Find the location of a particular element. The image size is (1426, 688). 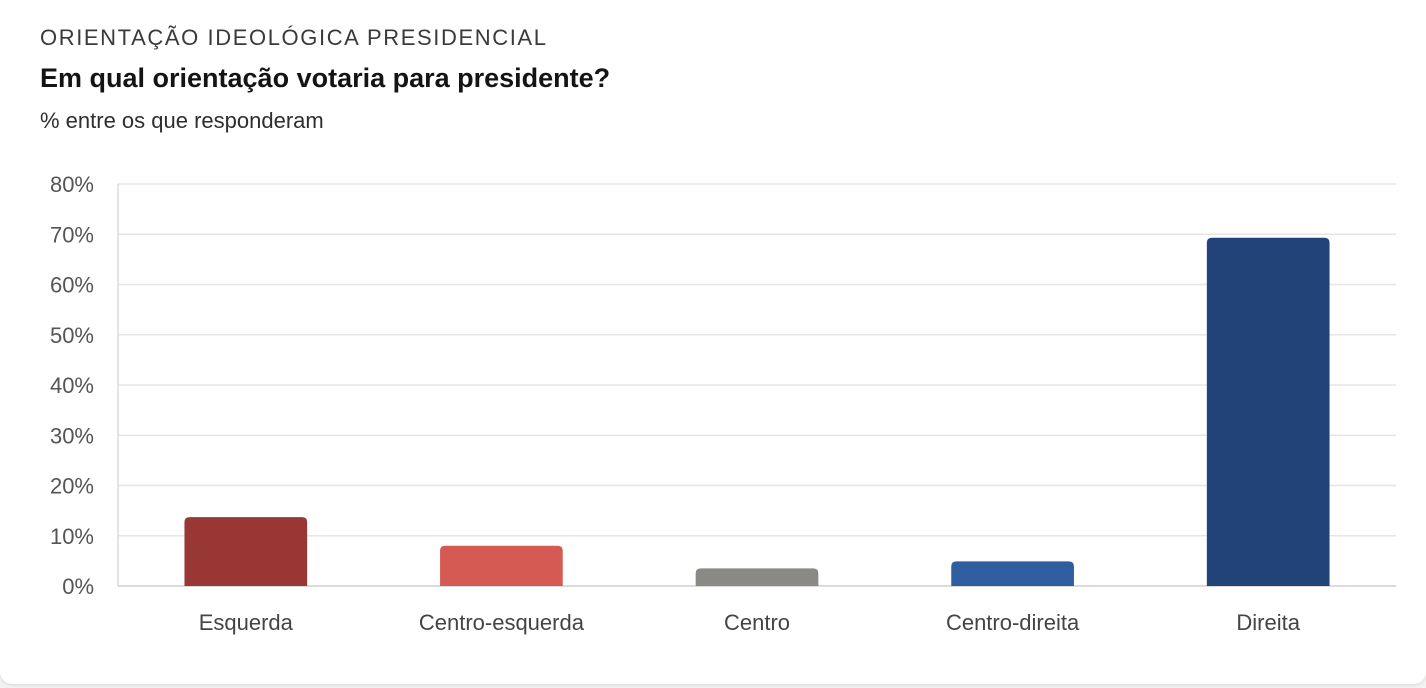

x-category-label: Direita is located at coordinates (1268, 622).